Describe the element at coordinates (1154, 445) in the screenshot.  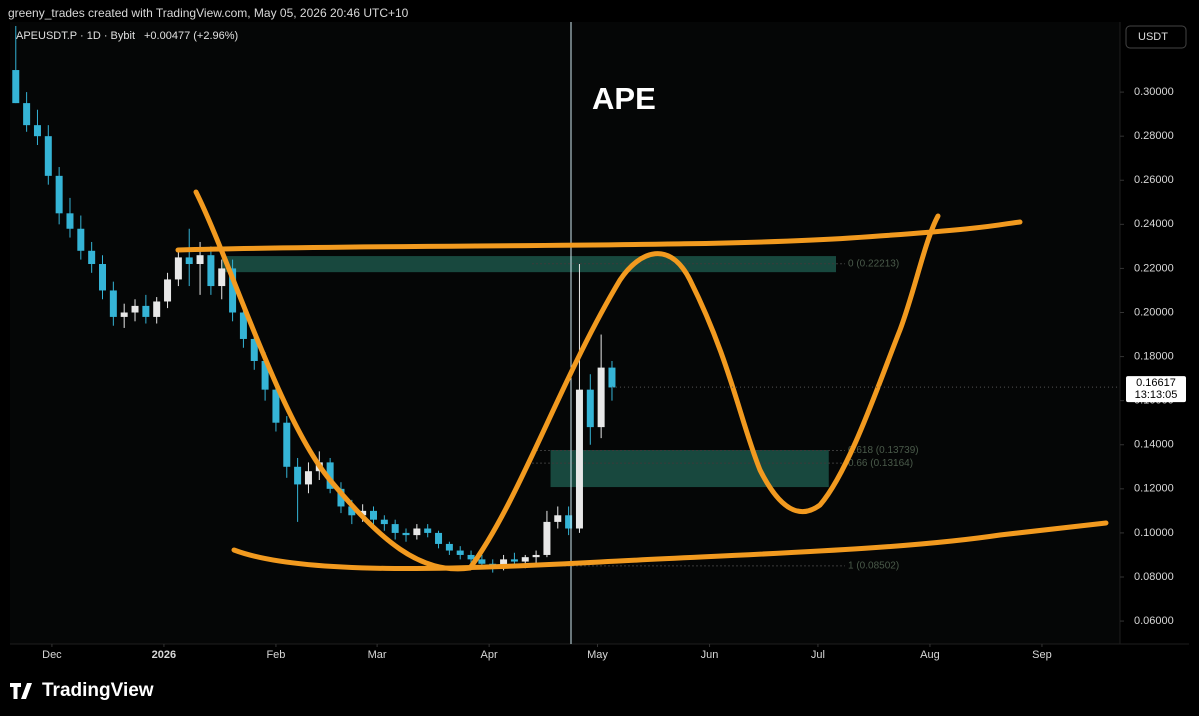
I see `y-tick-label: 0.14000` at that location.